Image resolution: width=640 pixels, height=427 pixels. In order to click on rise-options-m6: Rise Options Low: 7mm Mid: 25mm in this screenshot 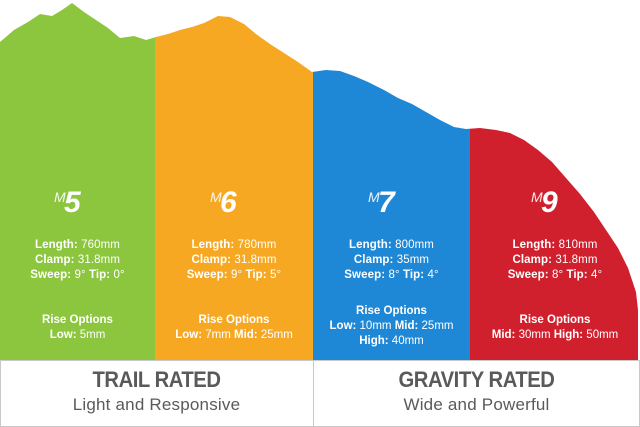, I will do `click(234, 327)`.